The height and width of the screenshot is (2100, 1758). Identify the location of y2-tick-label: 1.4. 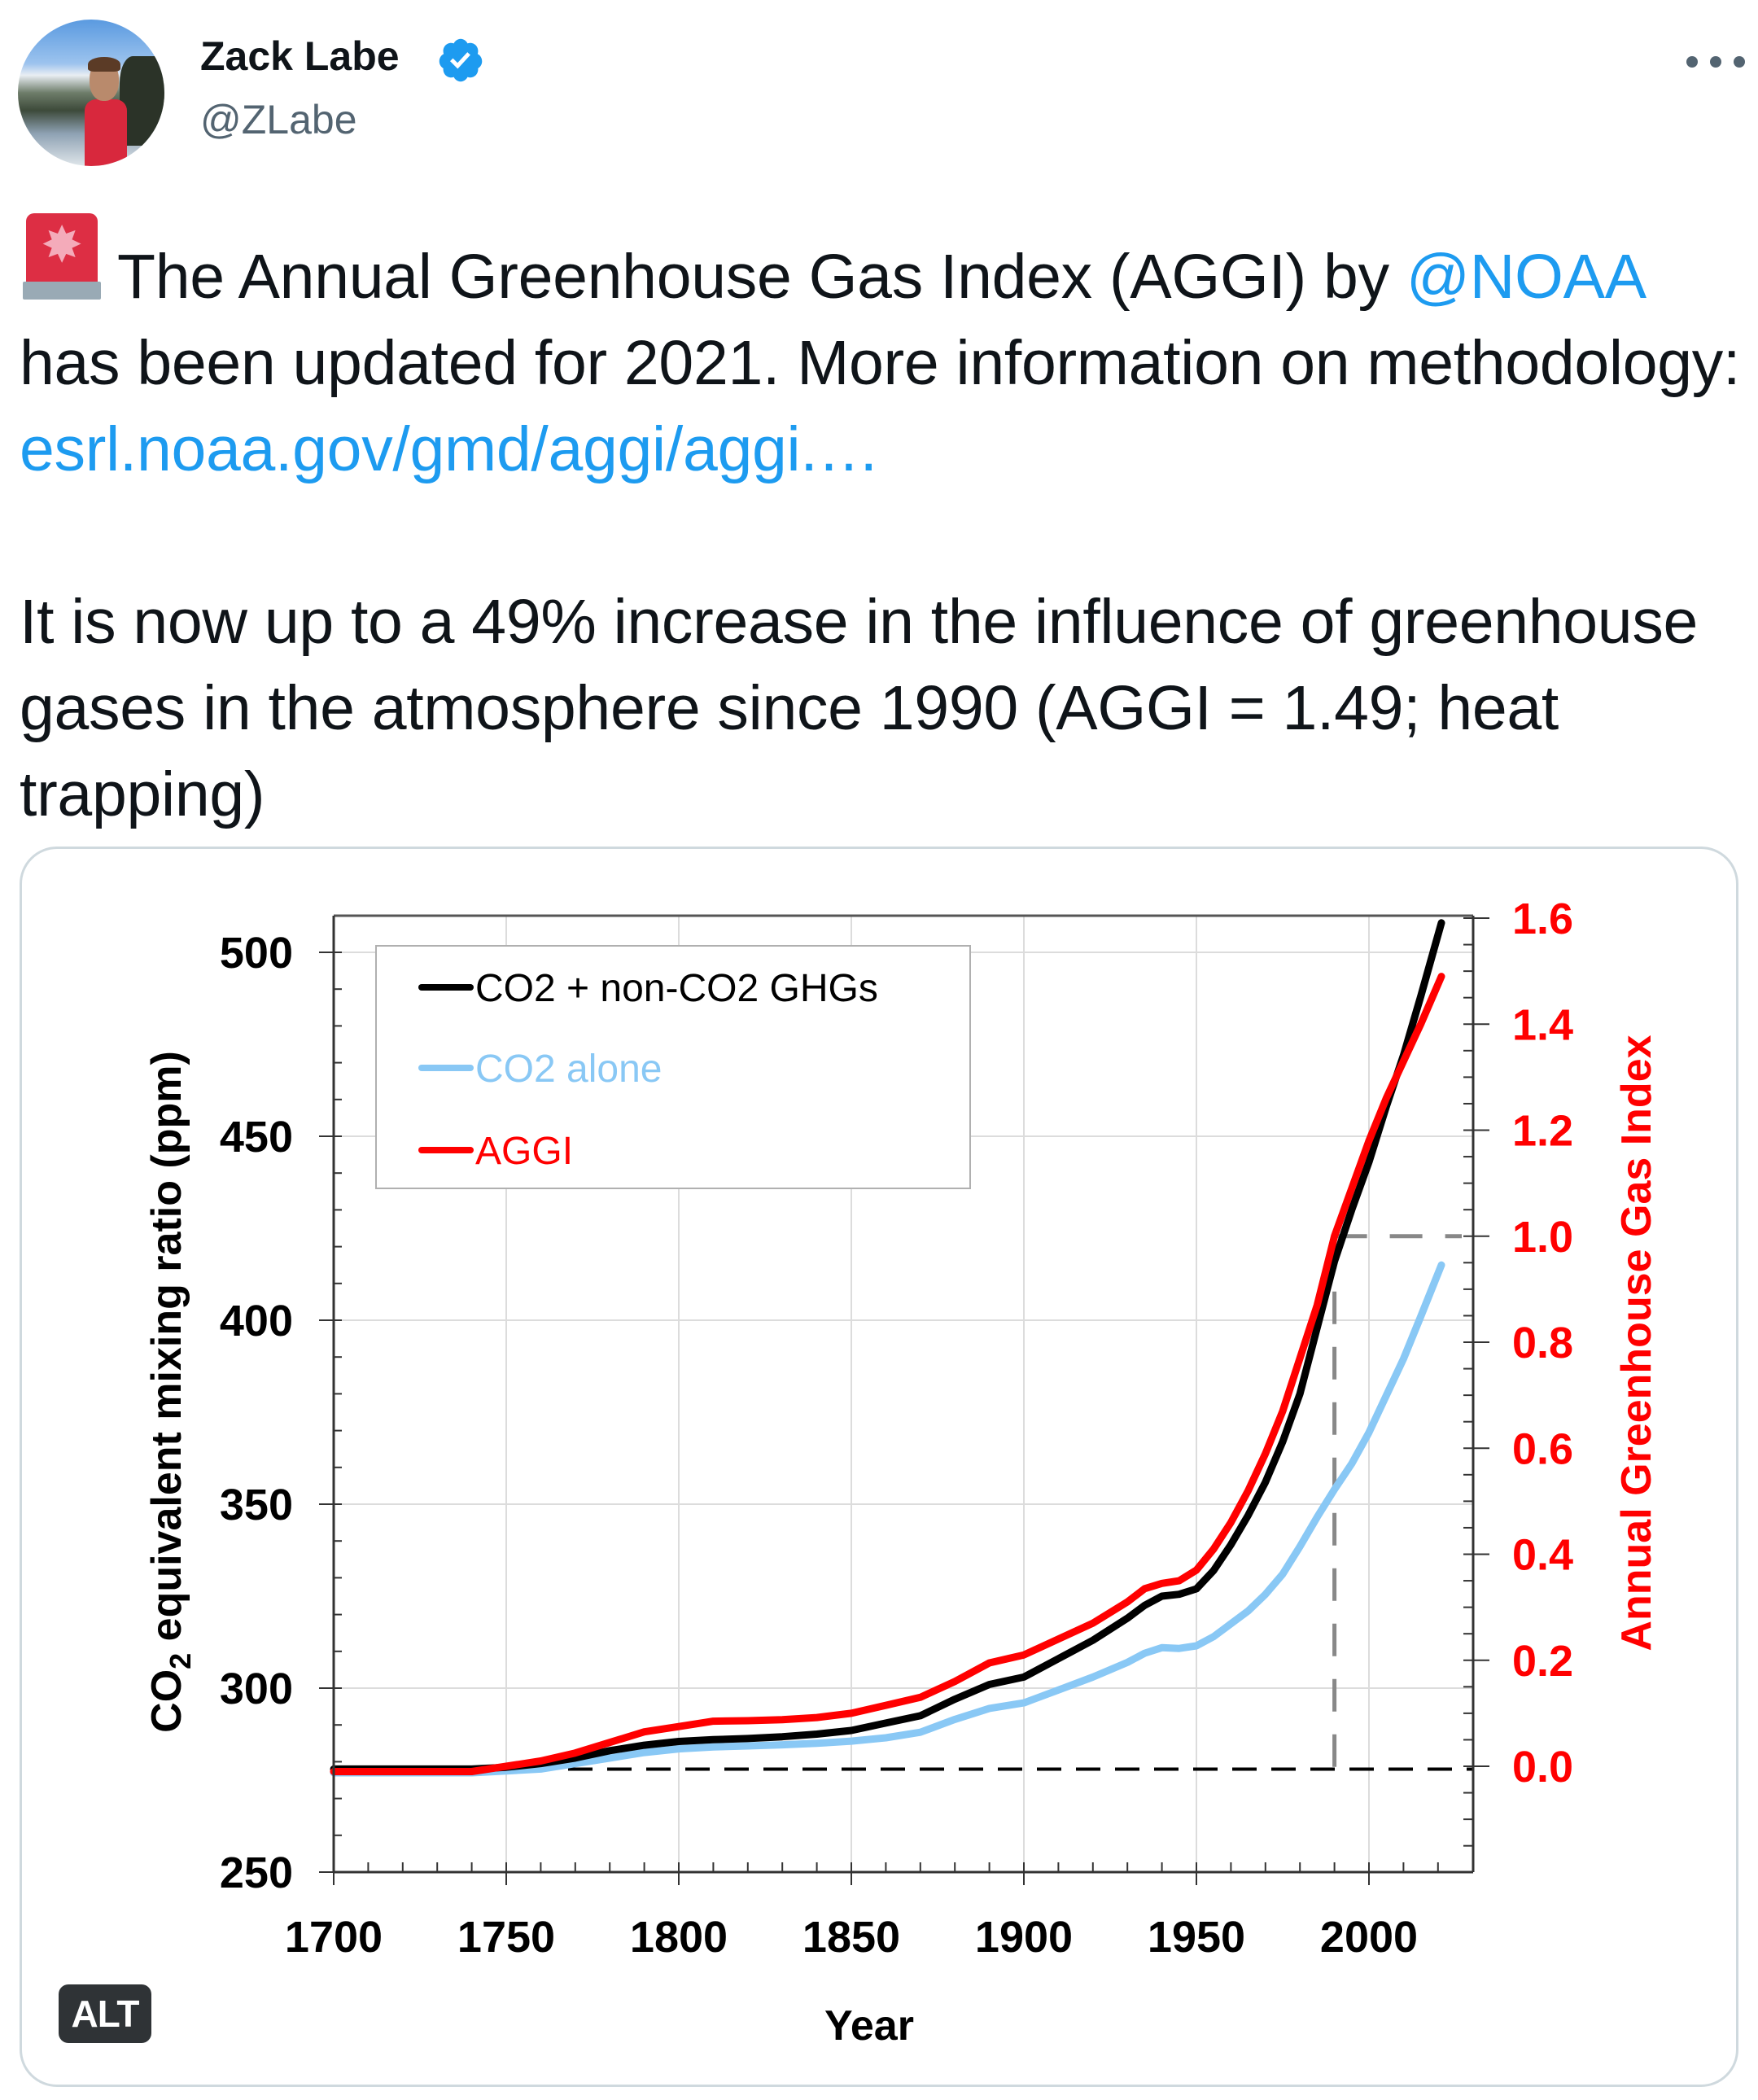
(1543, 1024).